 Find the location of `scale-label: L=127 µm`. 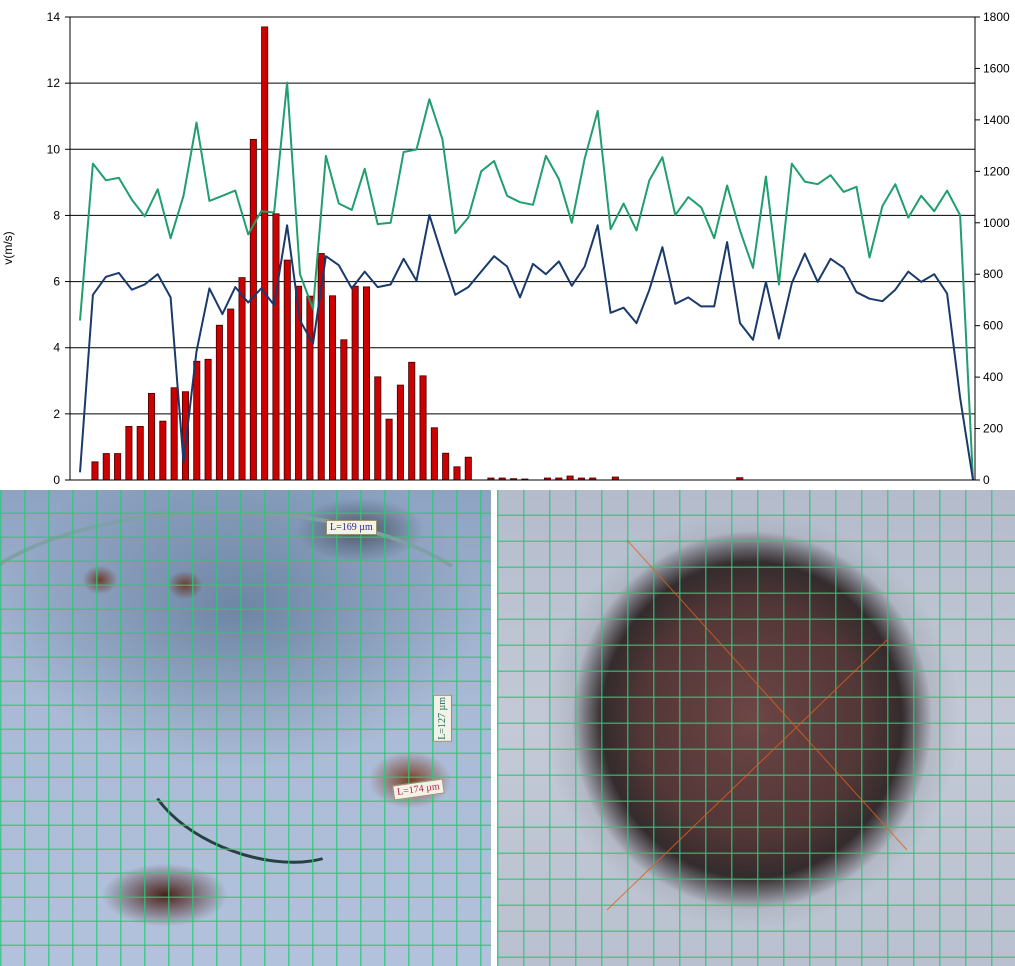

scale-label: L=127 µm is located at coordinates (442, 718).